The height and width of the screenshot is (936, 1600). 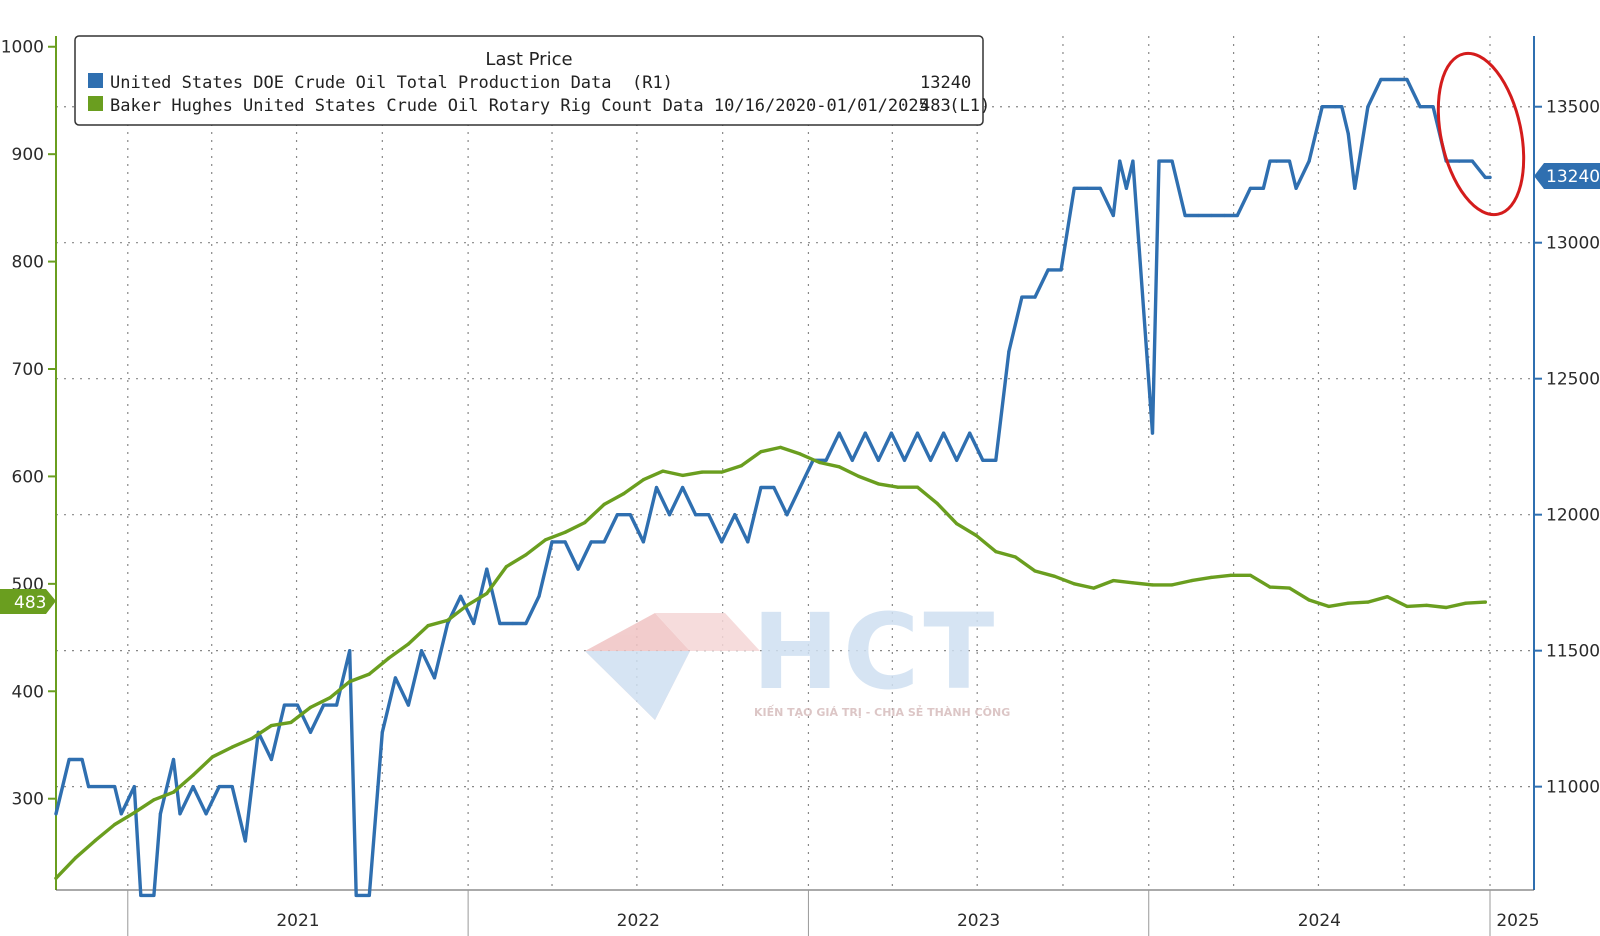 I want to click on tick-label-x-2022: 2022, so click(x=638, y=921).